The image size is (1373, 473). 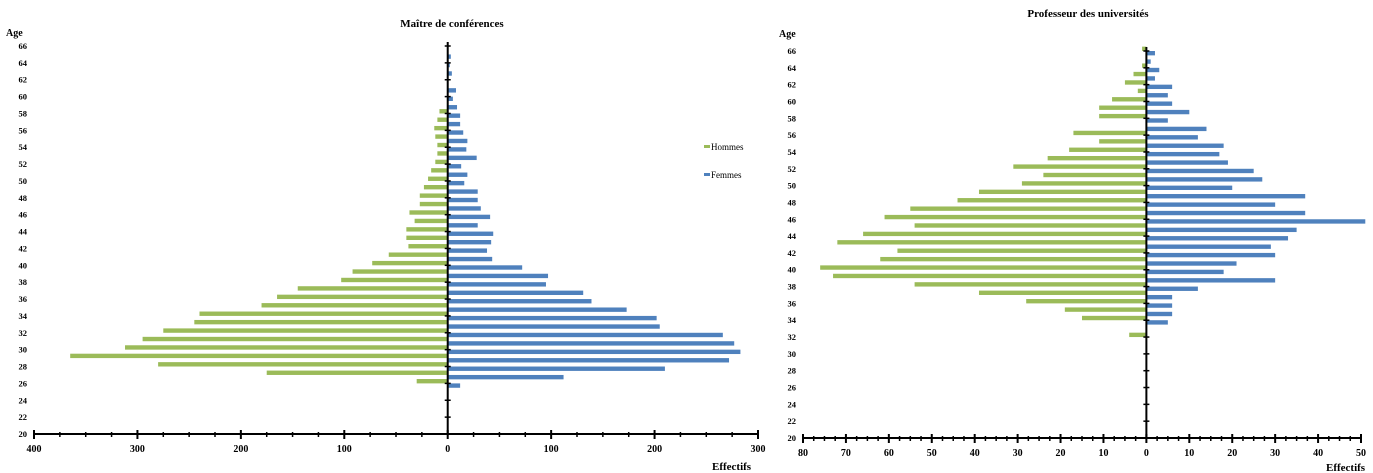 What do you see at coordinates (792, 303) in the screenshot?
I see `y-tick-label: 36` at bounding box center [792, 303].